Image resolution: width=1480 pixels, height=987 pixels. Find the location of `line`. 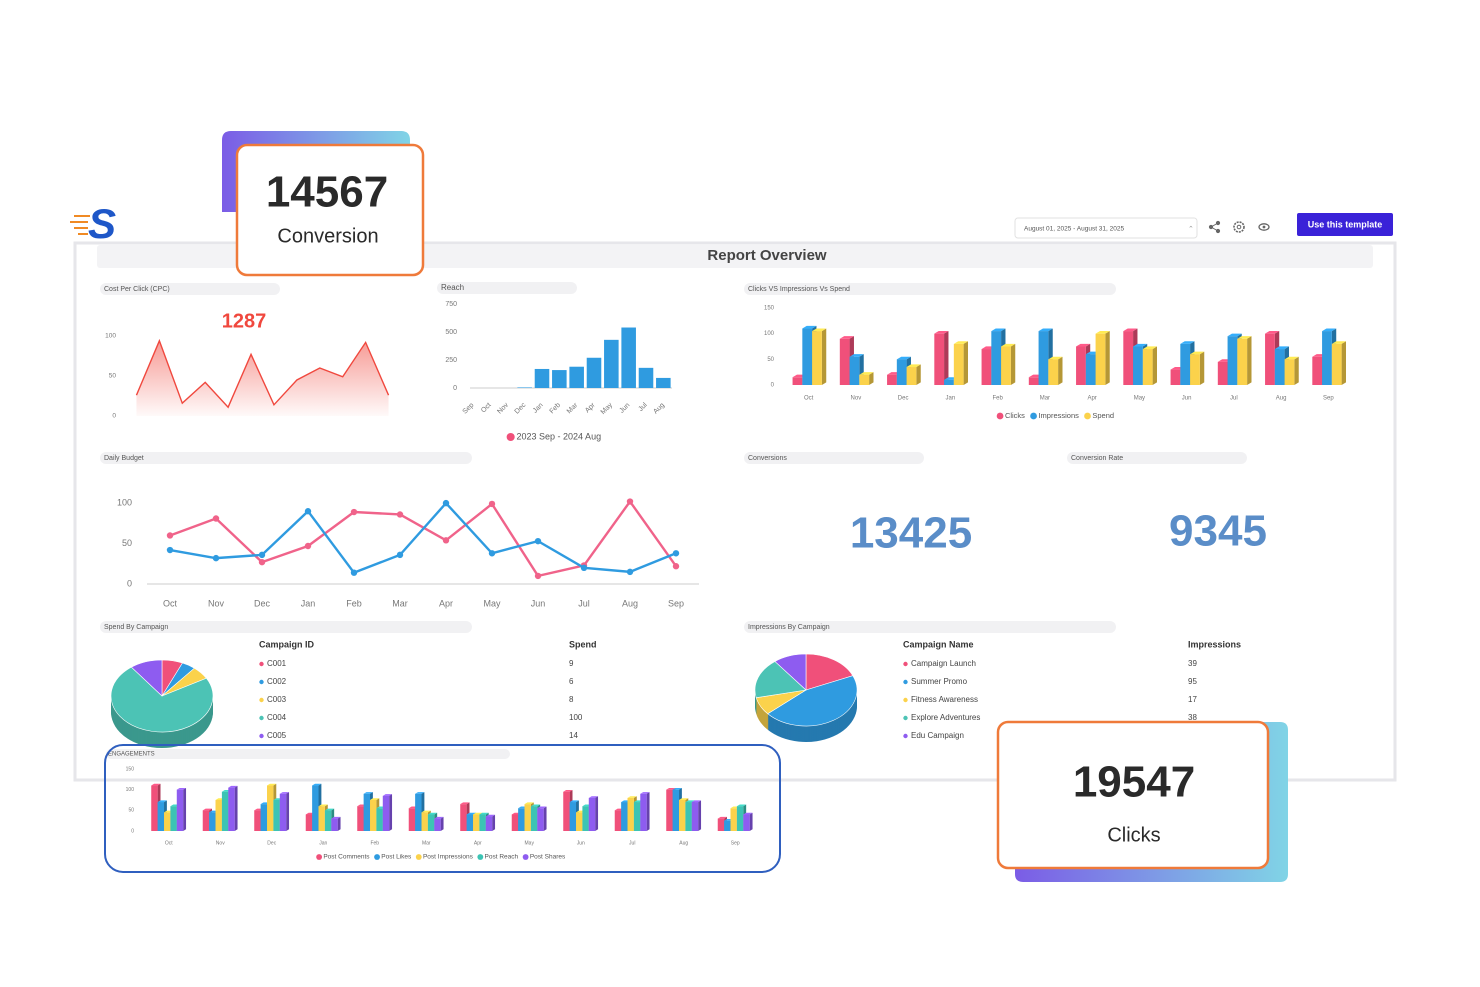

line is located at coordinates (423, 538).